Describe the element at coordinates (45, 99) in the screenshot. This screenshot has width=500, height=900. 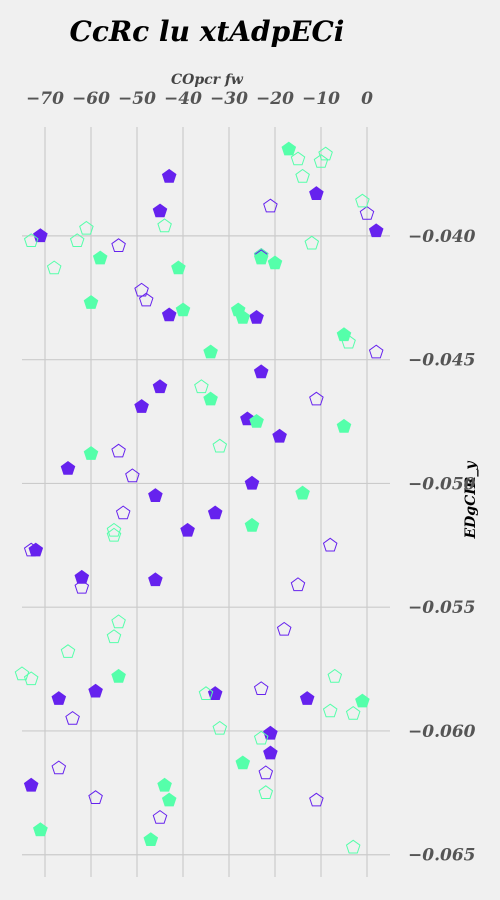
I see `x-tick-label: −70` at that location.